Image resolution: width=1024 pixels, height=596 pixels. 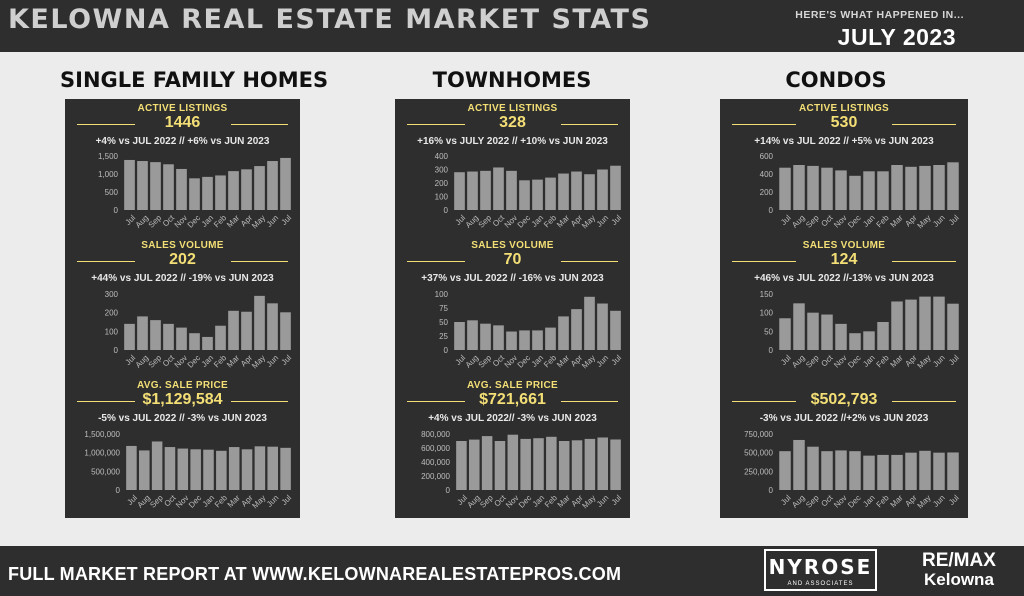 What do you see at coordinates (102, 434) in the screenshot?
I see `y-tick-label: 1,500,000` at bounding box center [102, 434].